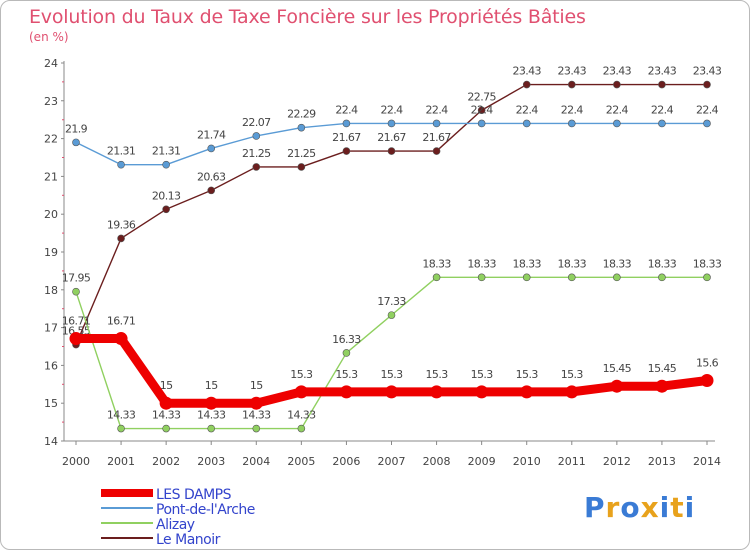 This screenshot has width=750, height=550. I want to click on x-tick-label: 2003, so click(211, 461).